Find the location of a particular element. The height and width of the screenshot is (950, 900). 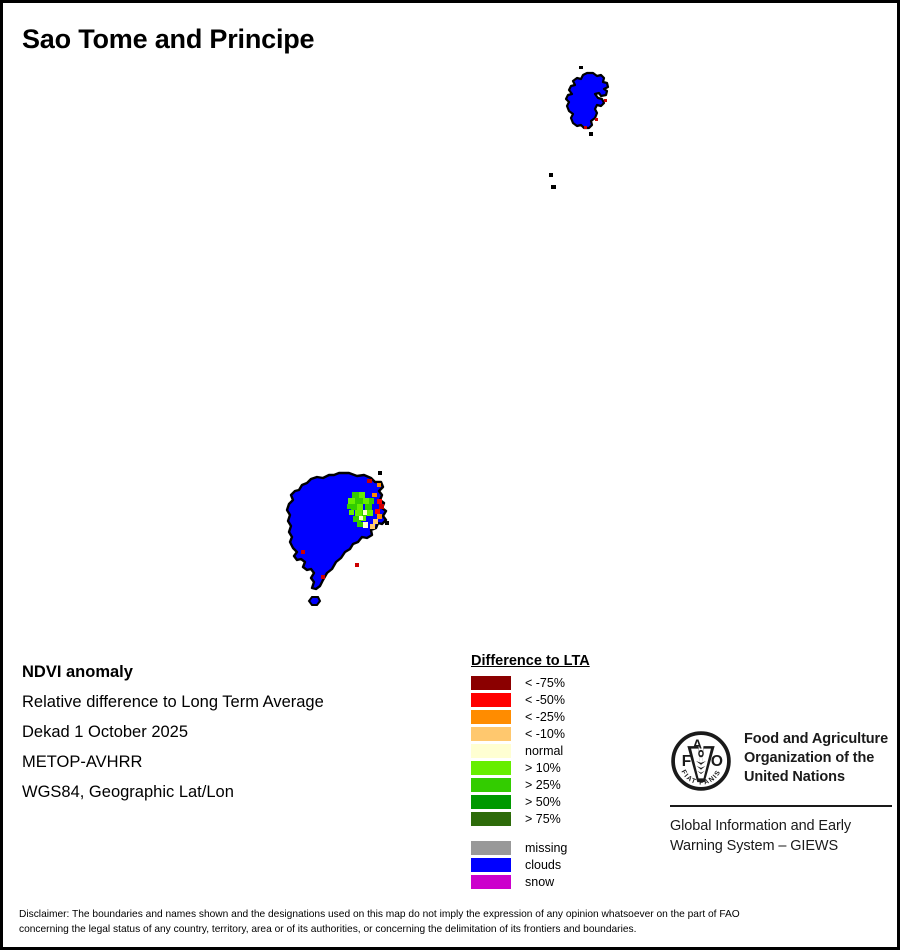

metadata-line-sensor: METOP-AVHRR is located at coordinates (82, 762).